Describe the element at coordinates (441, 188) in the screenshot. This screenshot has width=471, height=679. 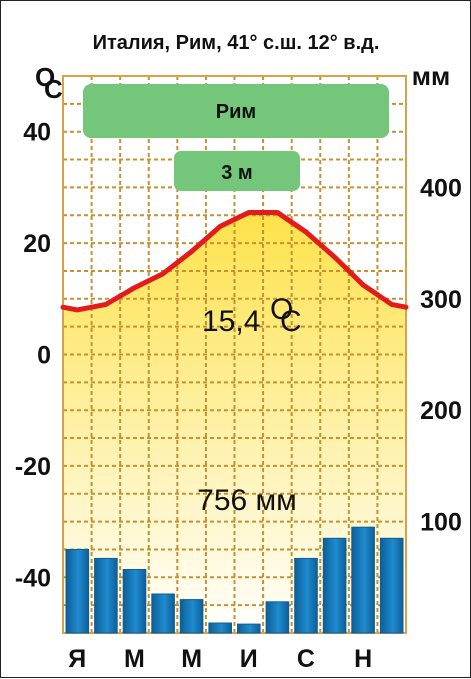
I see `precipitation-tick-label: 400` at that location.